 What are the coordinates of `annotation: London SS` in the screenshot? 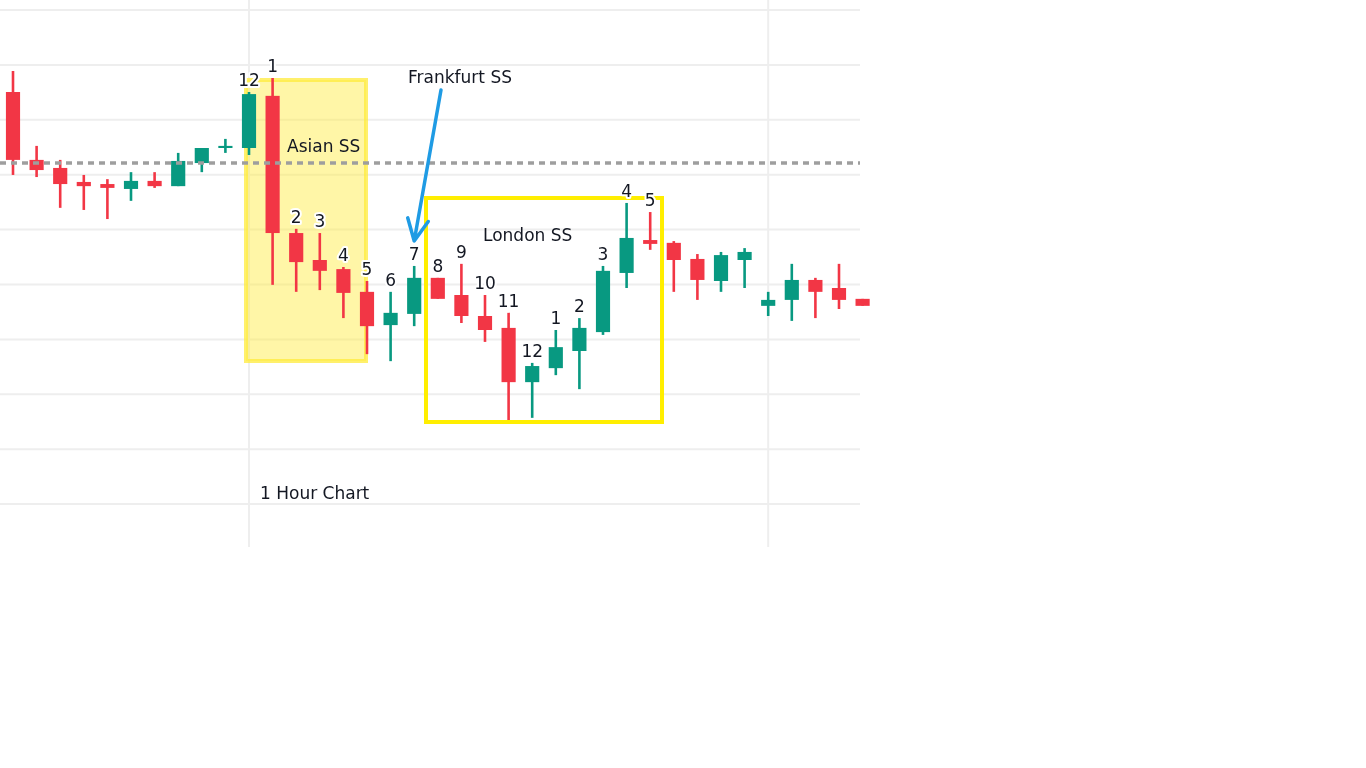 It's located at (528, 235).